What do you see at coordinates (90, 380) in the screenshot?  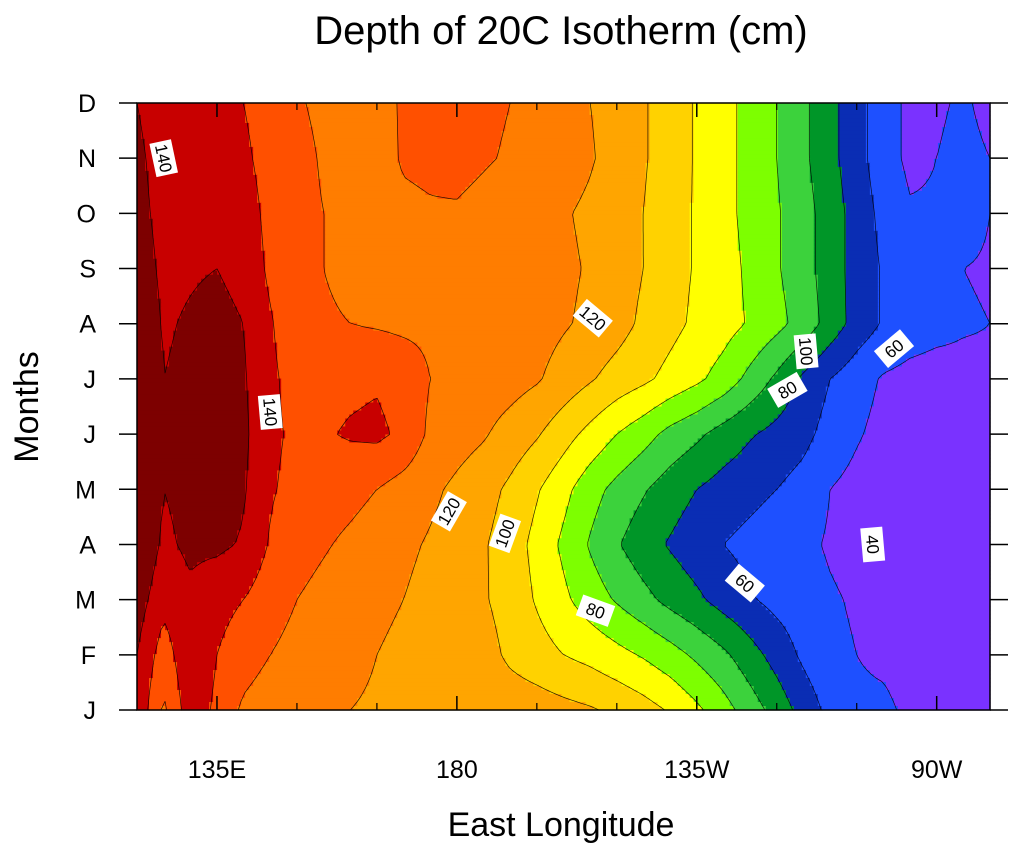 I see `y-tick-label: J` at bounding box center [90, 380].